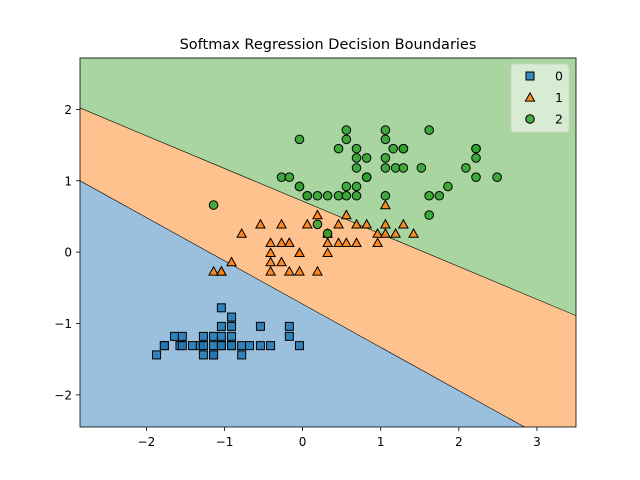 Image resolution: width=640 pixels, height=480 pixels. I want to click on x-tick-label: 0, so click(303, 442).